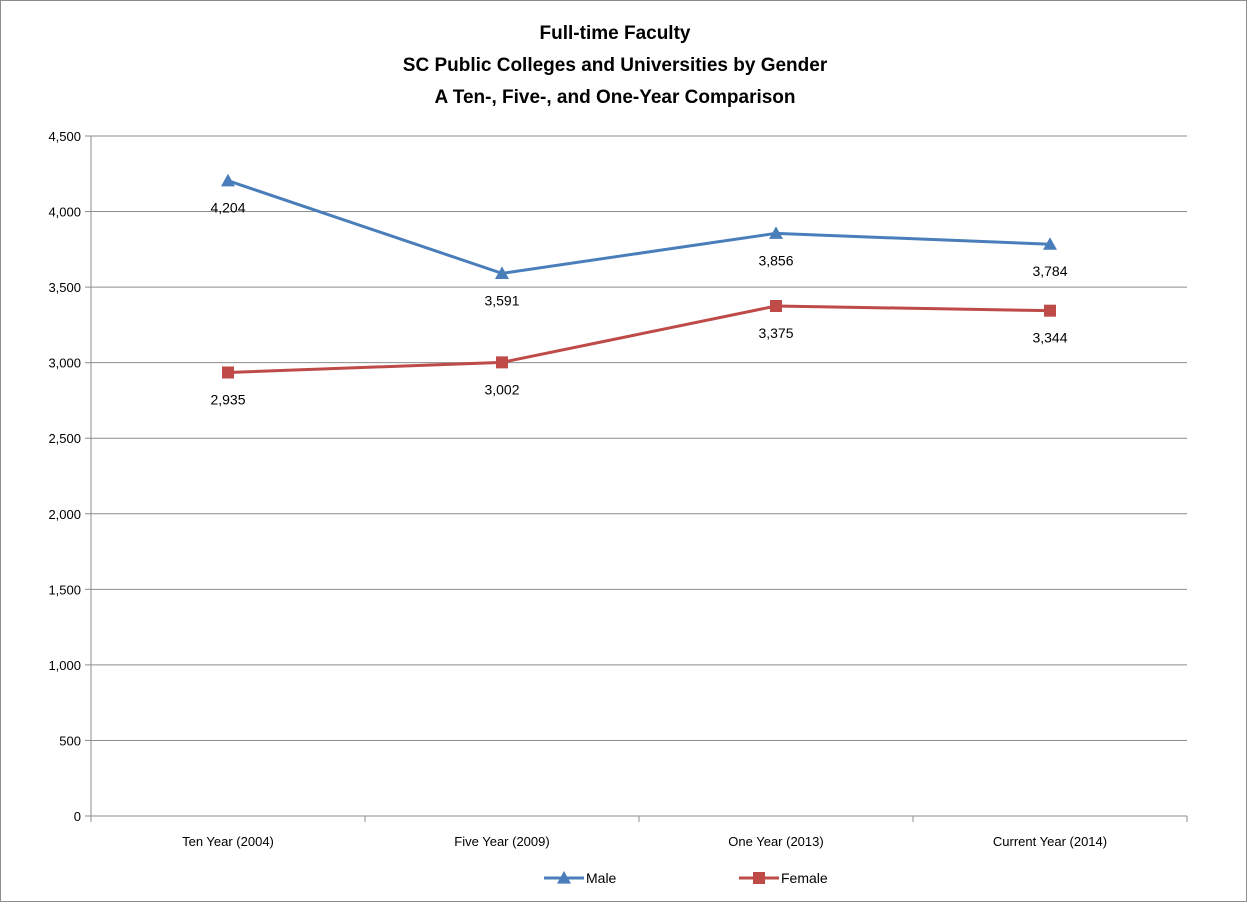  What do you see at coordinates (64, 665) in the screenshot?
I see `y-tick-label-2: 1,000` at bounding box center [64, 665].